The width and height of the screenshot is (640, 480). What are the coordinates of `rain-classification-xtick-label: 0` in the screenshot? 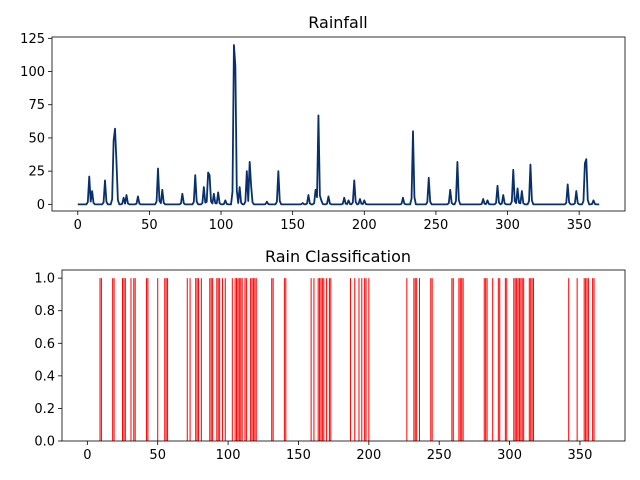 It's located at (87, 455).